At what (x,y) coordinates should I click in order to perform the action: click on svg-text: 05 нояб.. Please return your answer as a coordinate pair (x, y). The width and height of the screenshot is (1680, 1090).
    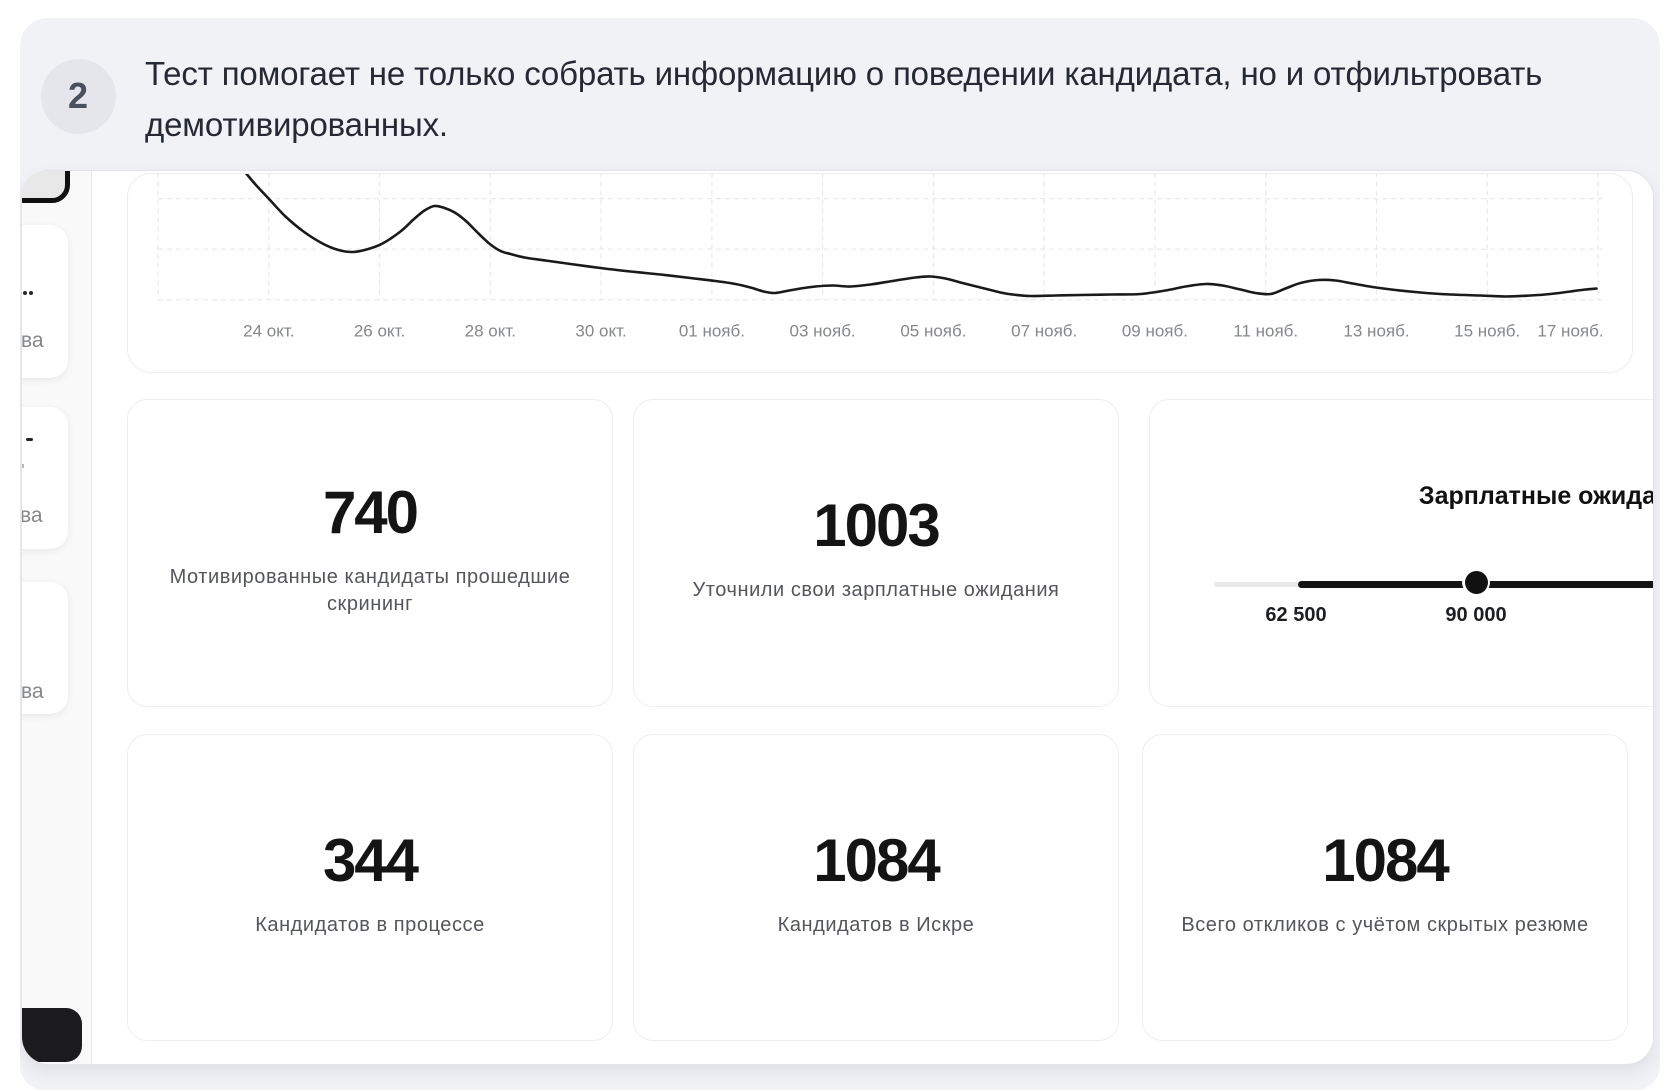
    Looking at the image, I should click on (933, 330).